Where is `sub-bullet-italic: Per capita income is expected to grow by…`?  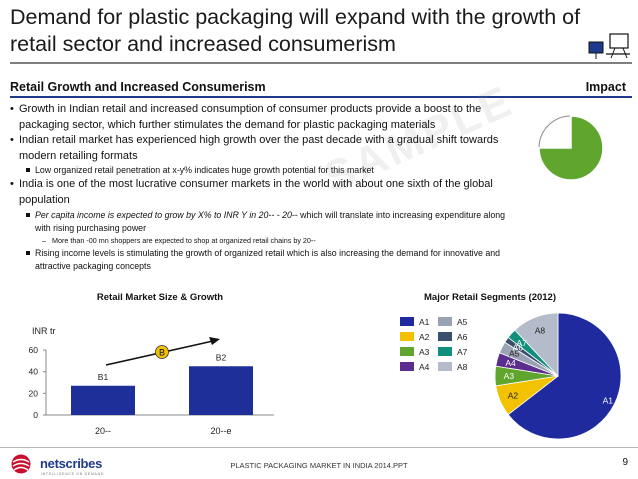 sub-bullet-italic: Per capita income is expected to grow by… is located at coordinates (166, 214).